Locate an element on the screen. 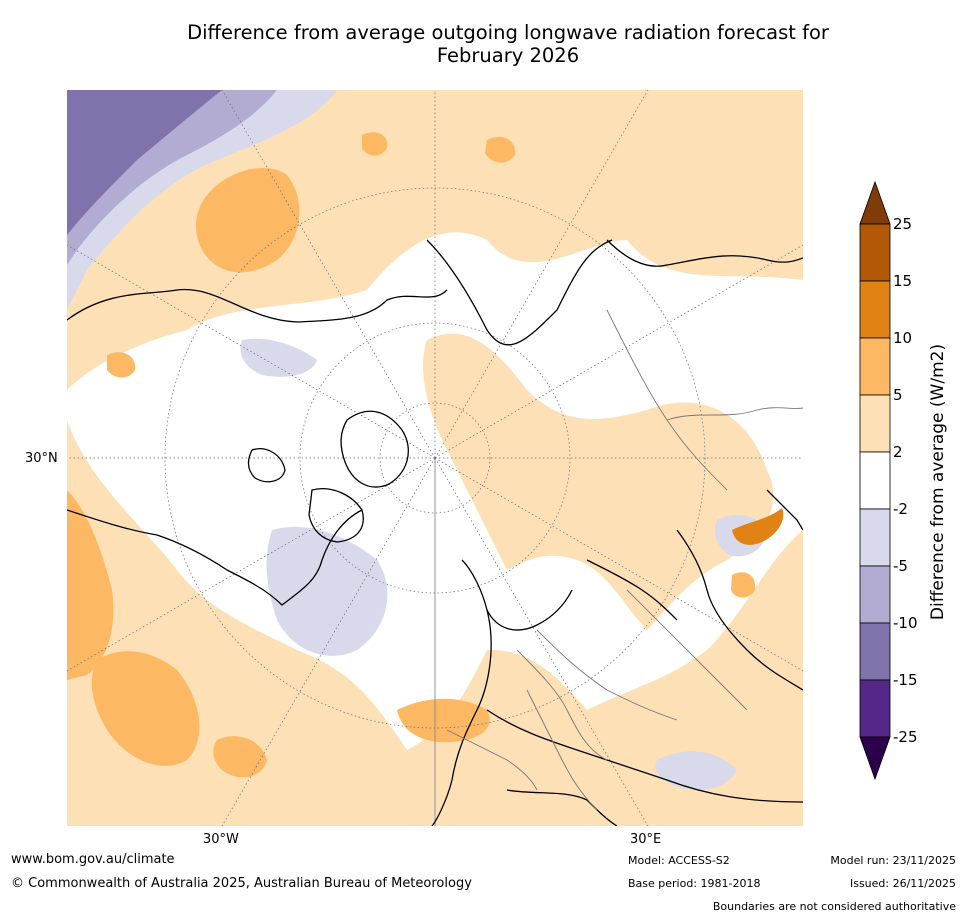 This screenshot has height=919, width=965. colorbar is located at coordinates (875, 480).